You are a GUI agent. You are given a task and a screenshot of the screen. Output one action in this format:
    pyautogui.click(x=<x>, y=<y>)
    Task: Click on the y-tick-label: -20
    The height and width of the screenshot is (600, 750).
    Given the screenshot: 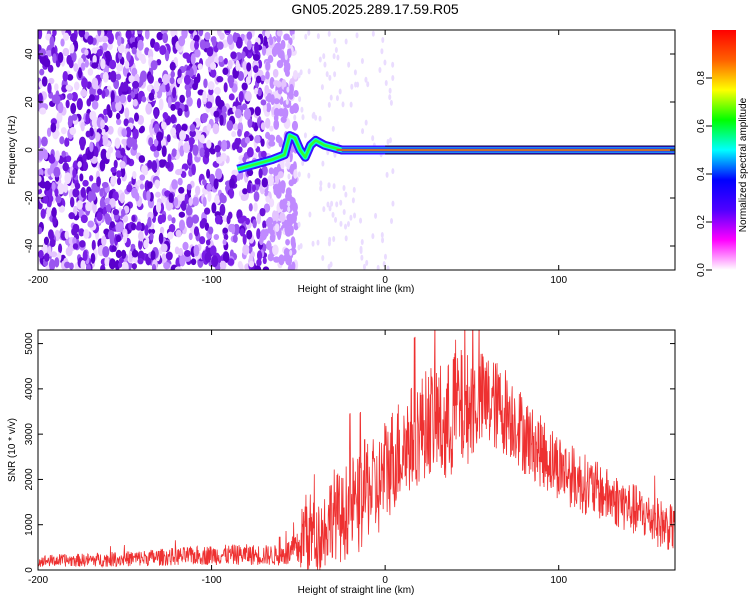 What is the action you would take?
    pyautogui.click(x=29, y=197)
    